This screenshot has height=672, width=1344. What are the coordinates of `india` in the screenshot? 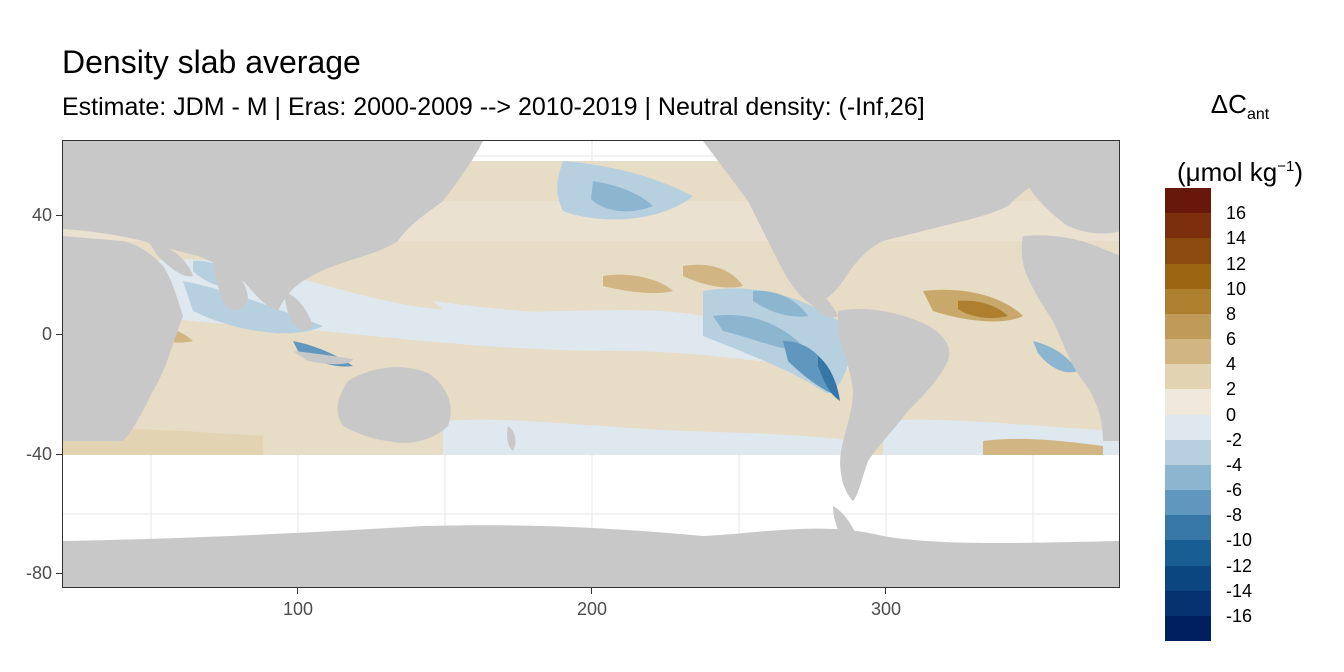 It's located at (230, 286).